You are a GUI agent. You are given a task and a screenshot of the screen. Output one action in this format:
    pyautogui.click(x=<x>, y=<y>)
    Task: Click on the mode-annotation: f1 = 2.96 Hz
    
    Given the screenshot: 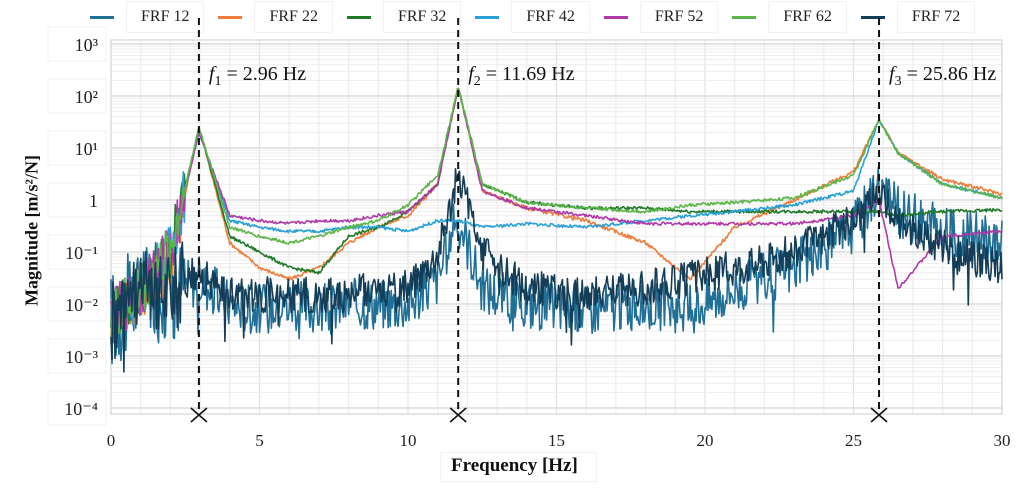 What is the action you would take?
    pyautogui.click(x=257, y=76)
    